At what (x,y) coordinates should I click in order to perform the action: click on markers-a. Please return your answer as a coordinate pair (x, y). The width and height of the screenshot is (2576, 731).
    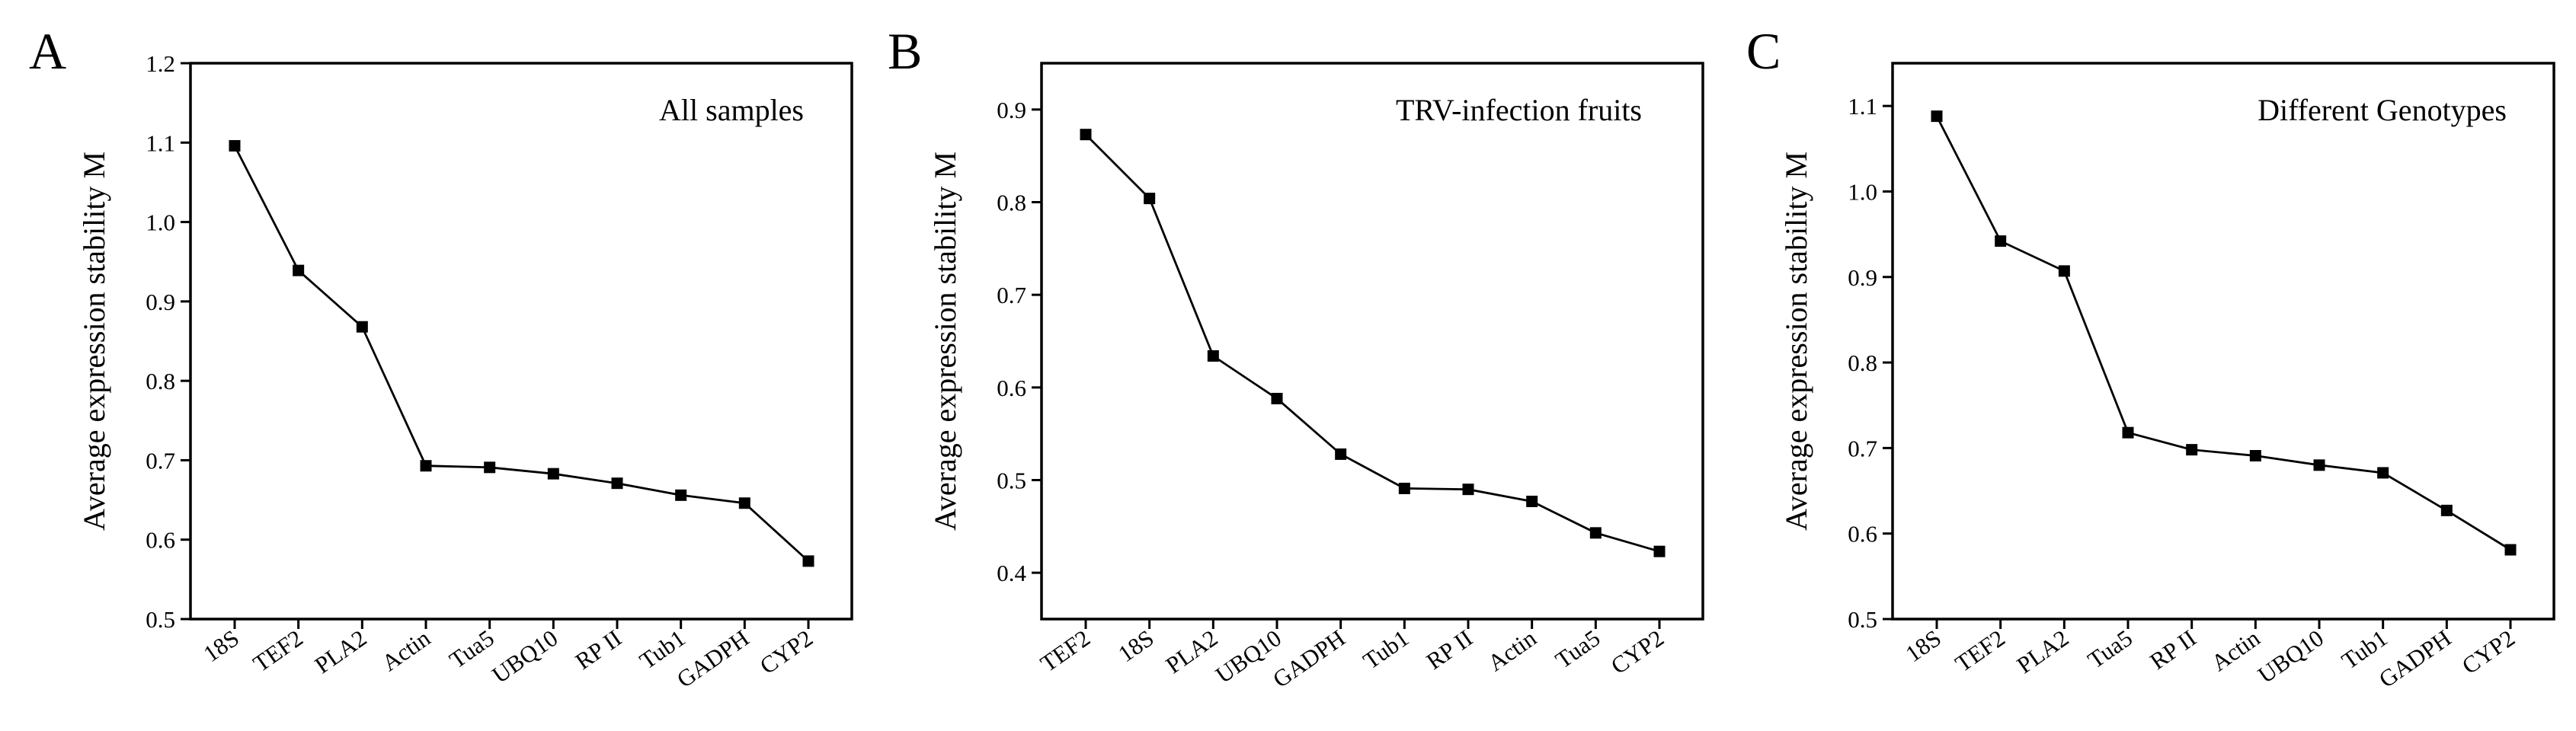
    Looking at the image, I should click on (521, 353).